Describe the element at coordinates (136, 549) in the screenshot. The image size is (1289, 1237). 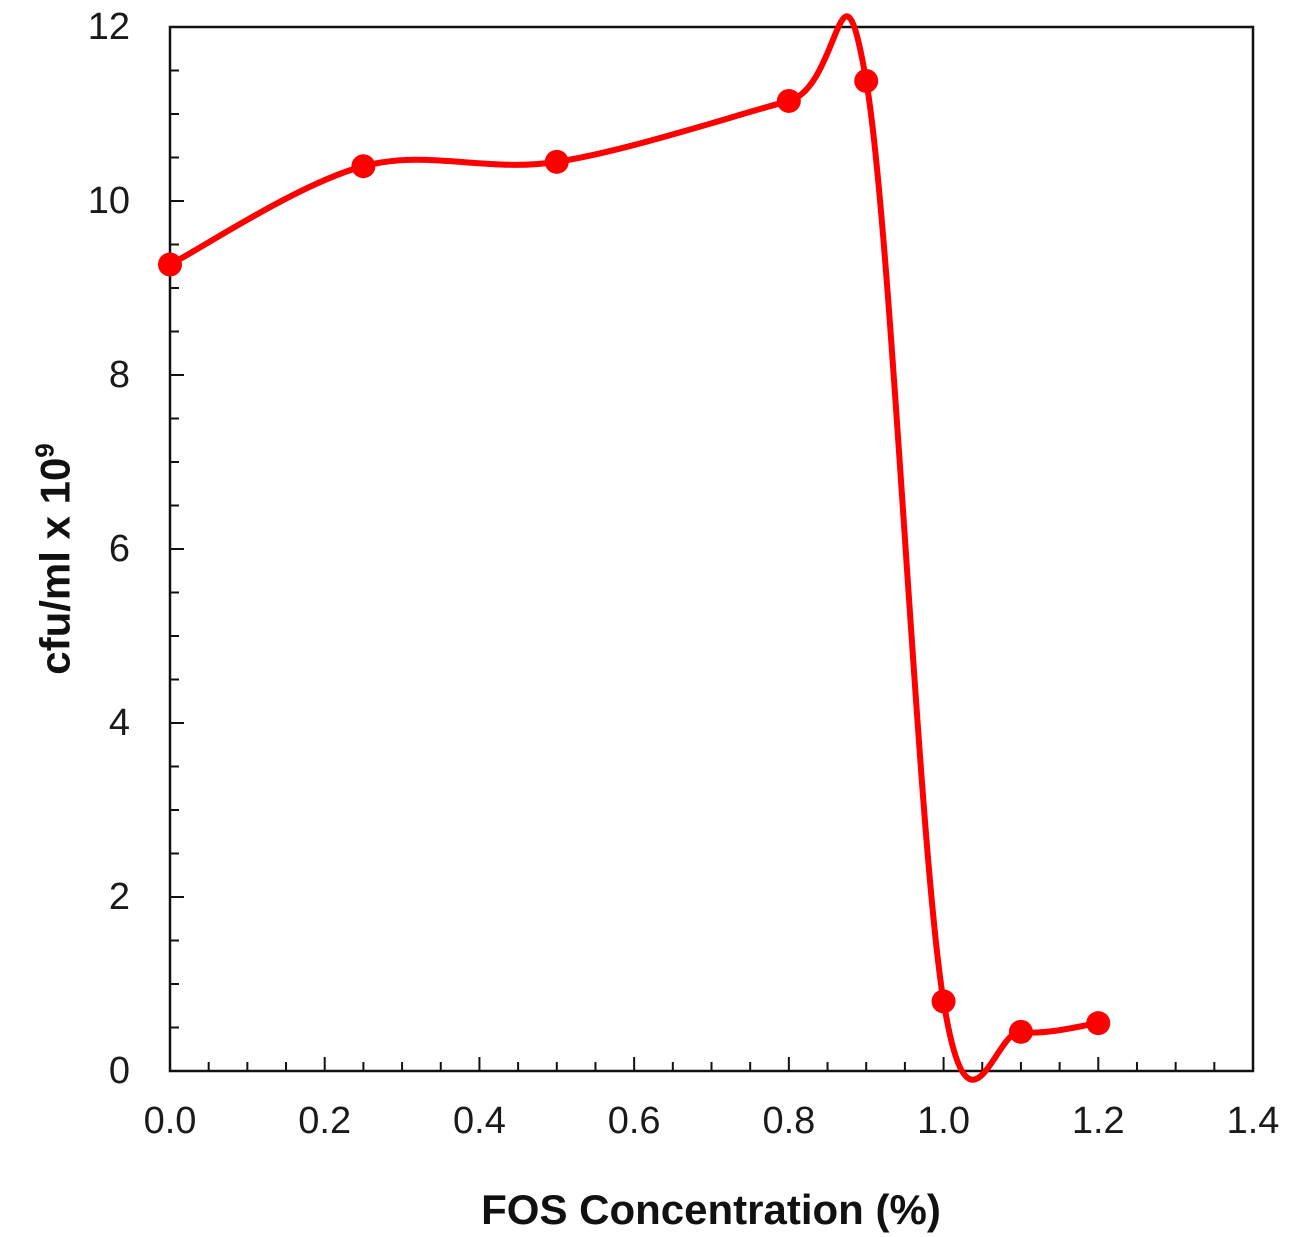
I see `y-axis-ticks: 0 2 4 6 8 10 12` at that location.